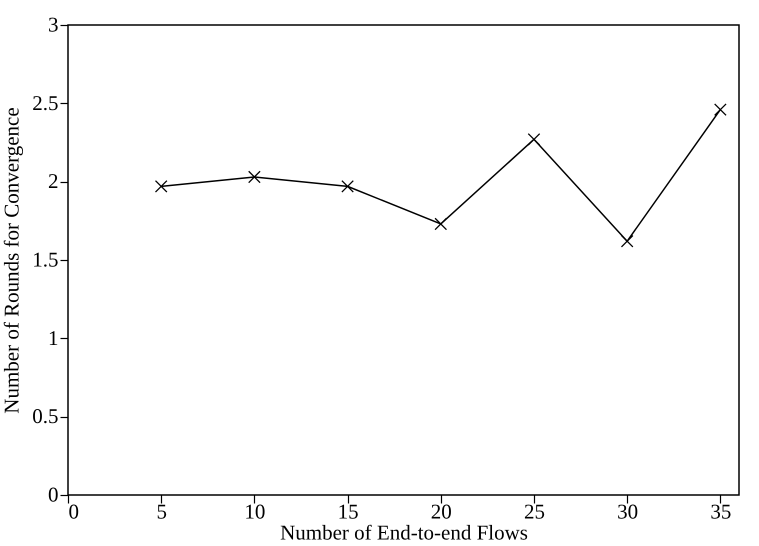 The width and height of the screenshot is (759, 546). Describe the element at coordinates (45, 416) in the screenshot. I see `y-tick-label: 0.5` at that location.